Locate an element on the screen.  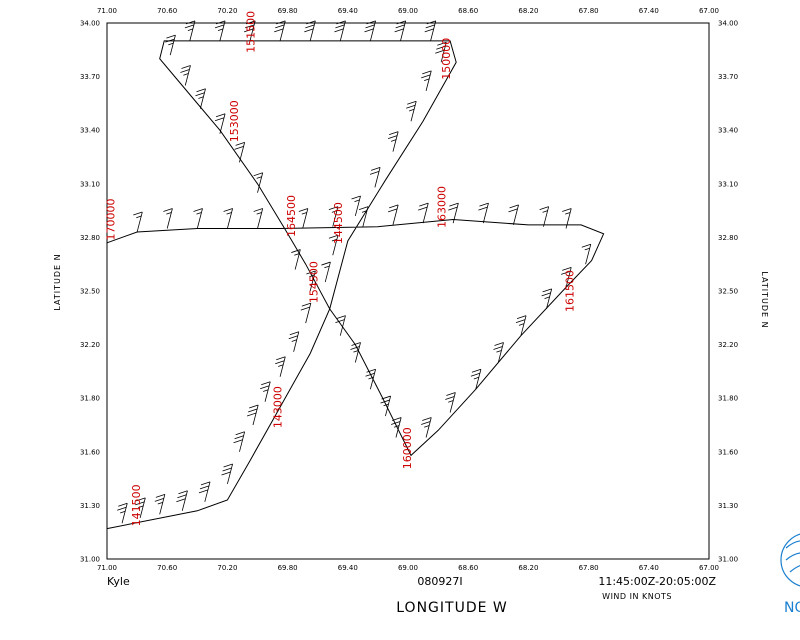
x-tick-label-top: 67.00 is located at coordinates (709, 11).